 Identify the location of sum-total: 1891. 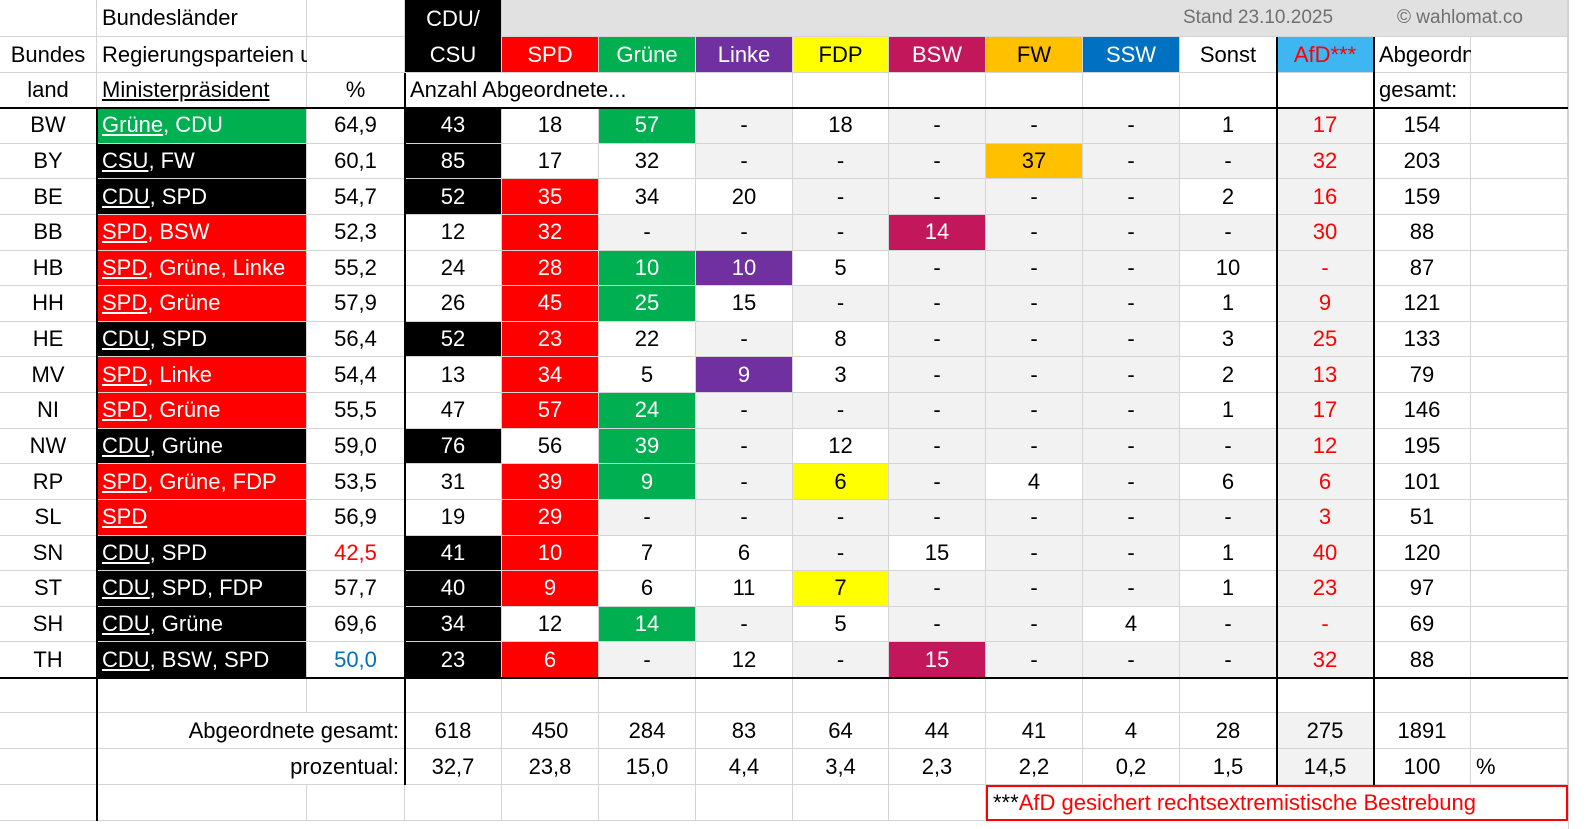
(1422, 731).